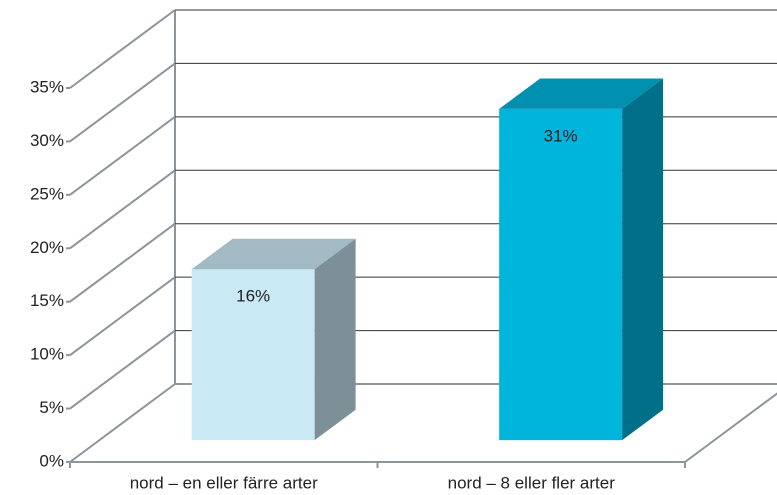 The width and height of the screenshot is (777, 495). I want to click on y-tick-label: 0%, so click(51, 460).